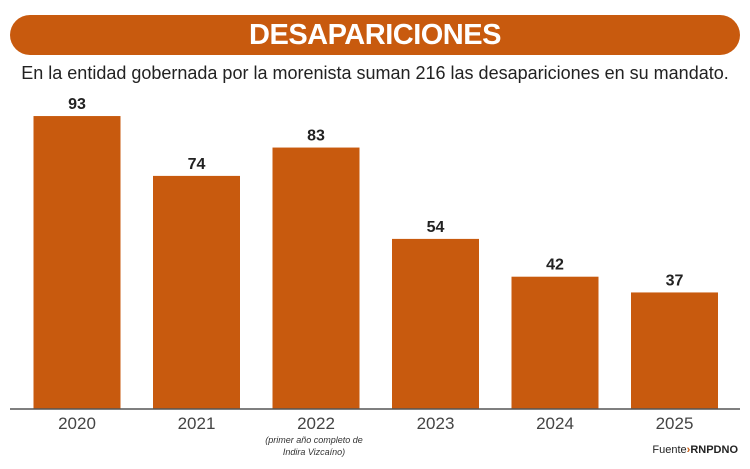  Describe the element at coordinates (316, 423) in the screenshot. I see `x-tick-2022: 2022` at that location.